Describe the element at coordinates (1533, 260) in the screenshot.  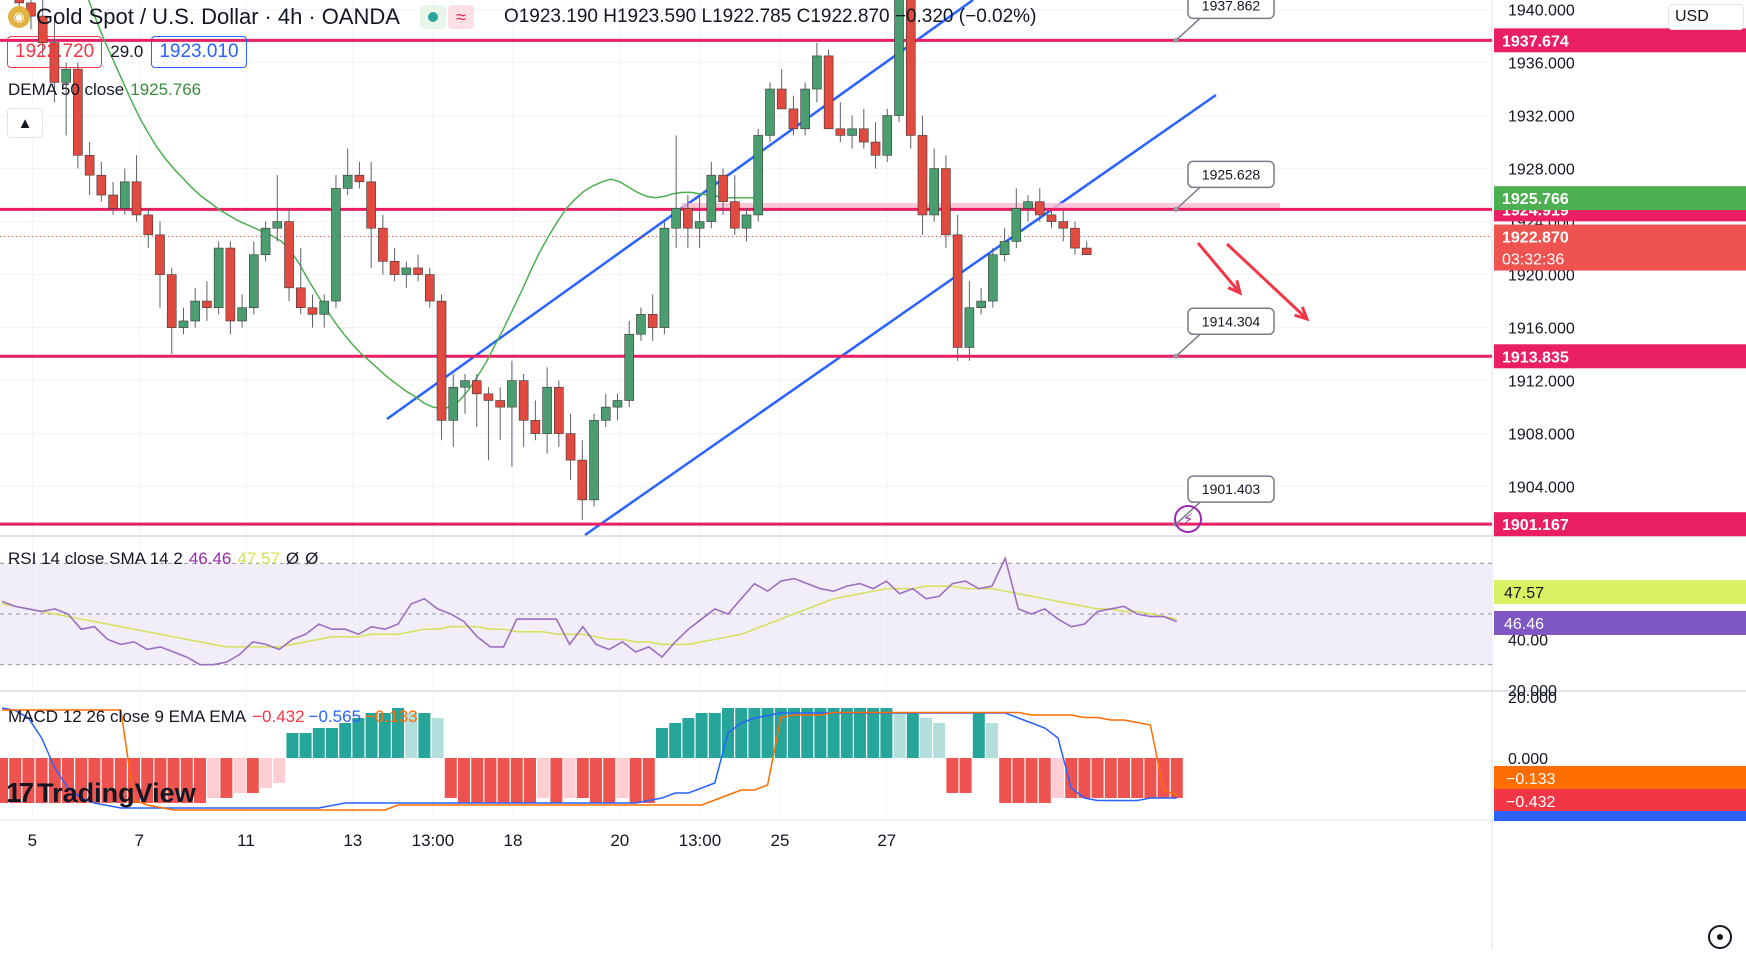
I see `countdown-text: 03:32:36` at that location.